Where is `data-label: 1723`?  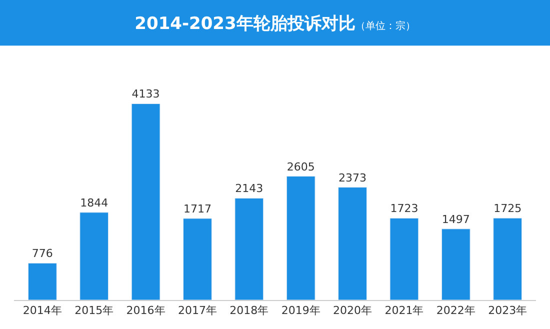
data-label: 1723 is located at coordinates (404, 209).